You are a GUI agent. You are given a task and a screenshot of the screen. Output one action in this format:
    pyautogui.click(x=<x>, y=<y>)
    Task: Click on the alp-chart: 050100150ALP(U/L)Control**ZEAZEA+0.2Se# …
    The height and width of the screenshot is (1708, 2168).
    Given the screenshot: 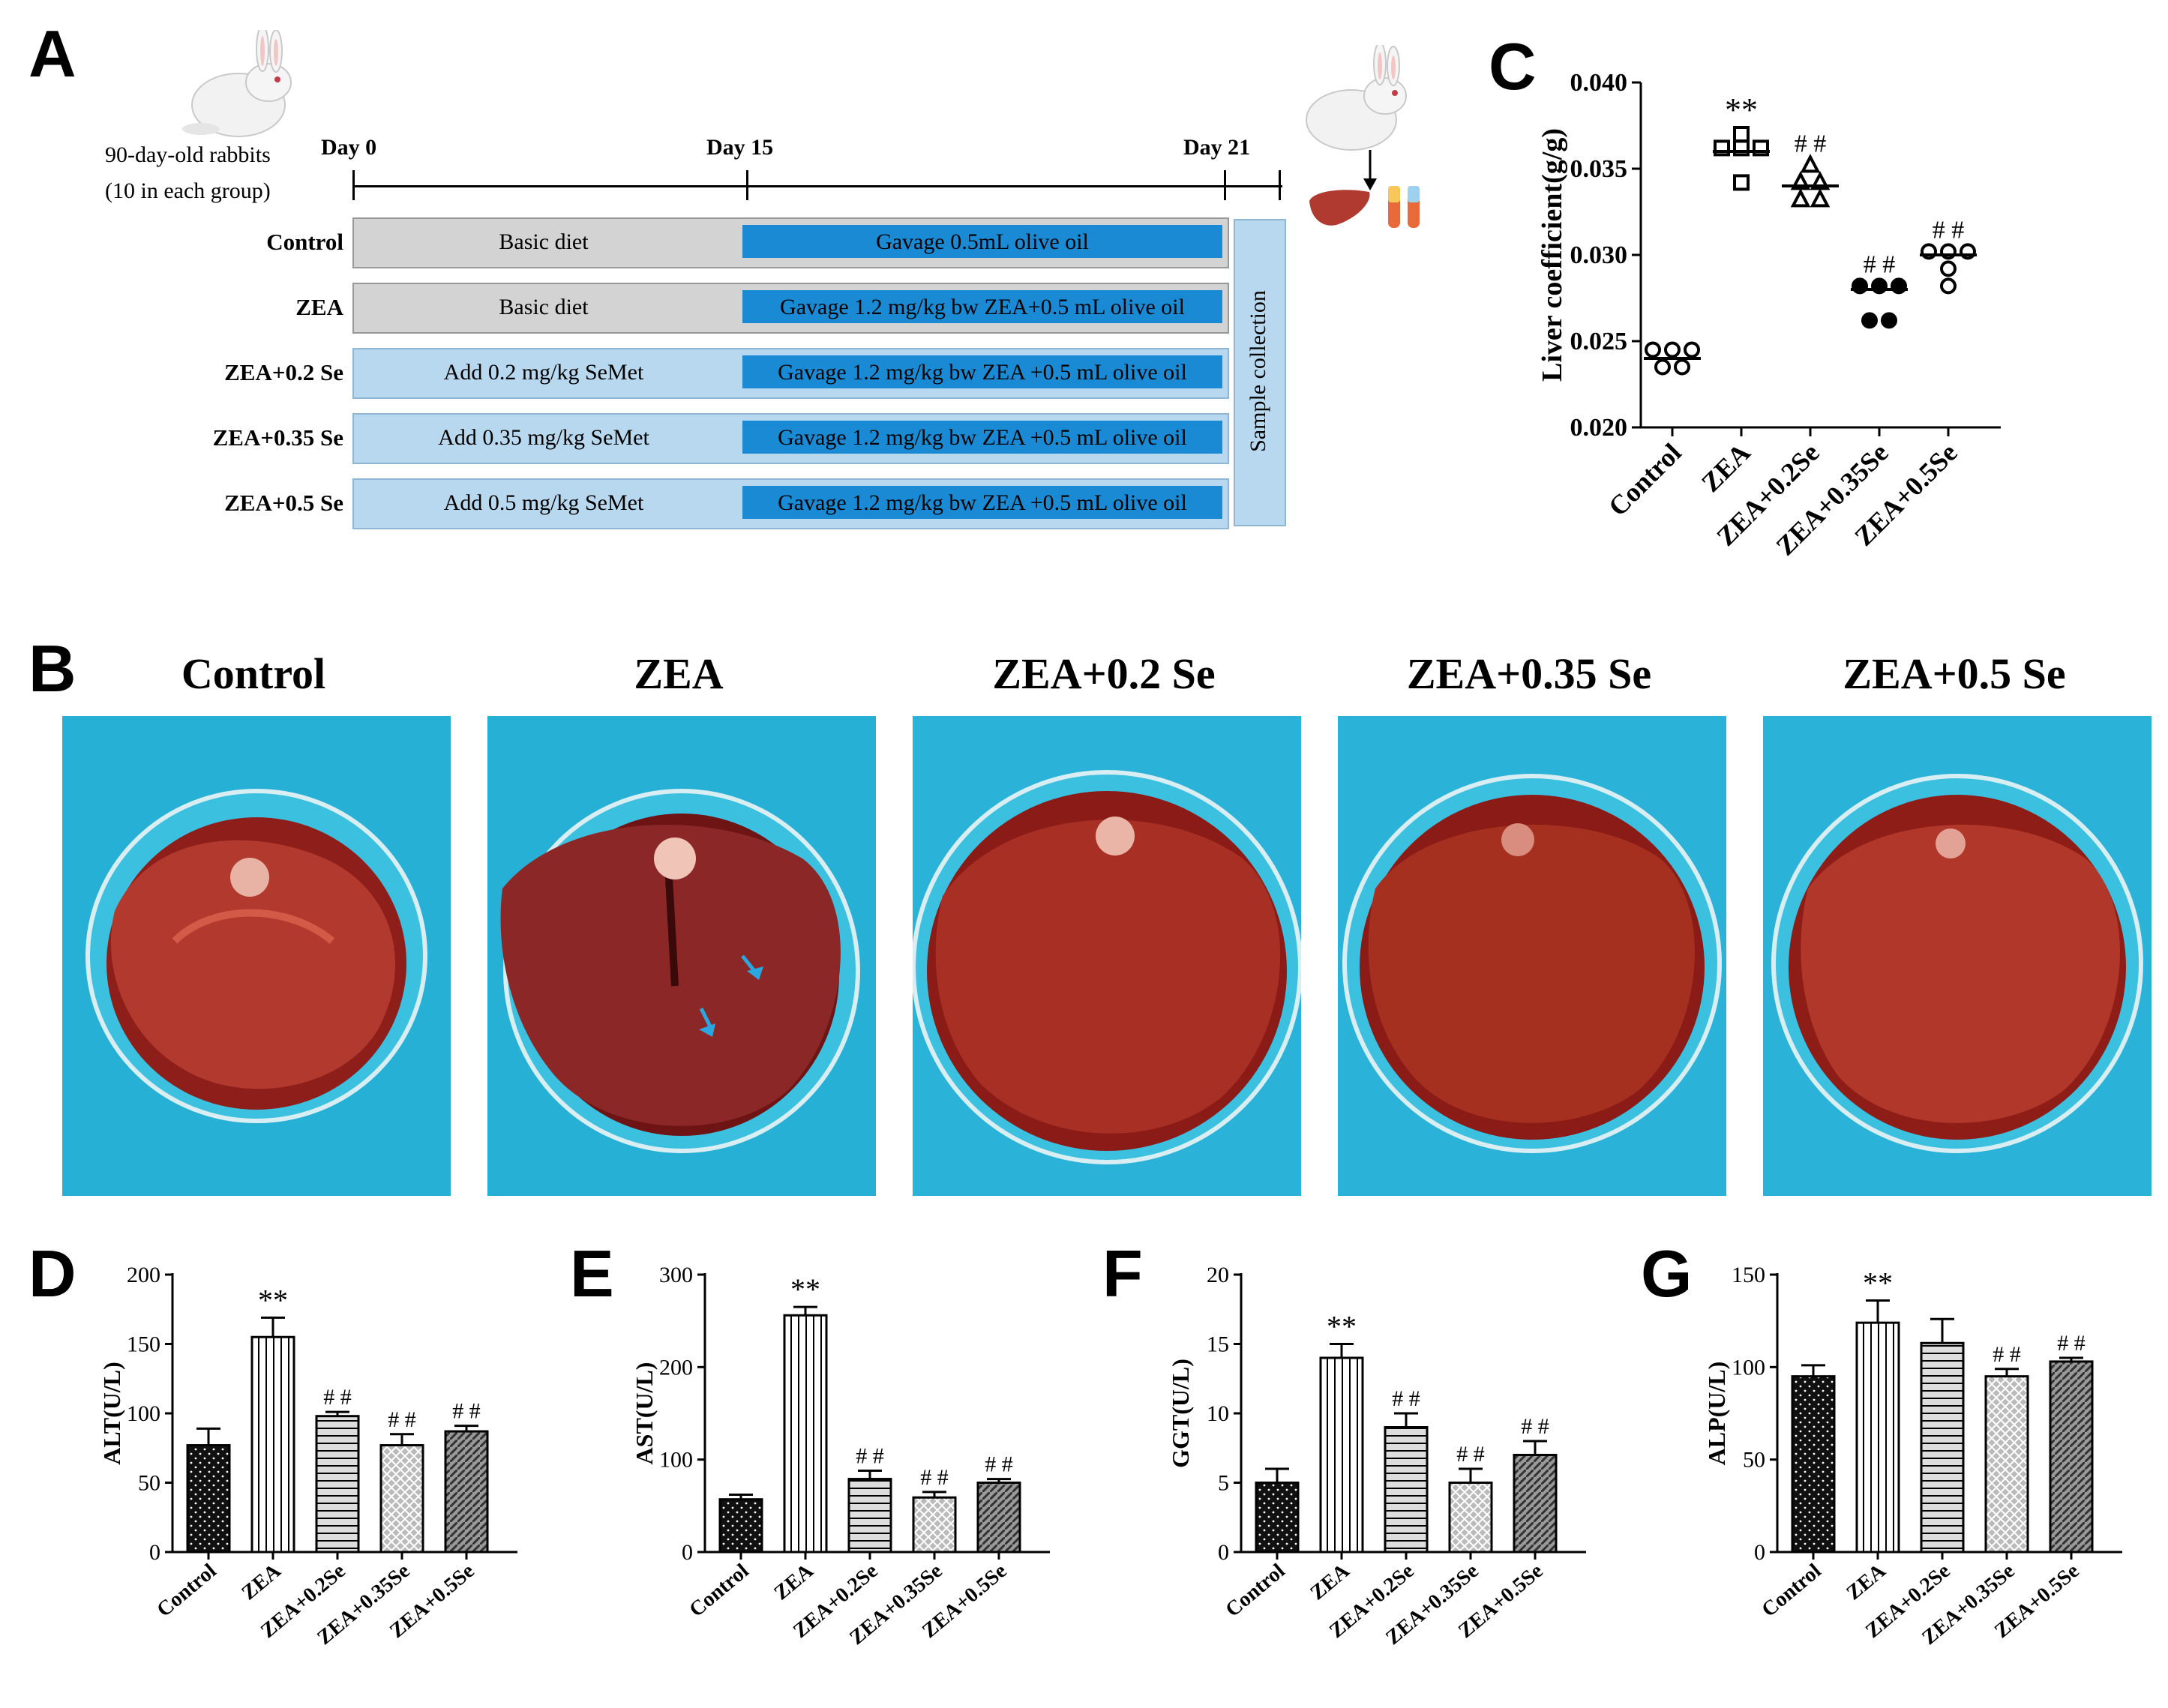 What is the action you would take?
    pyautogui.click(x=1912, y=1456)
    